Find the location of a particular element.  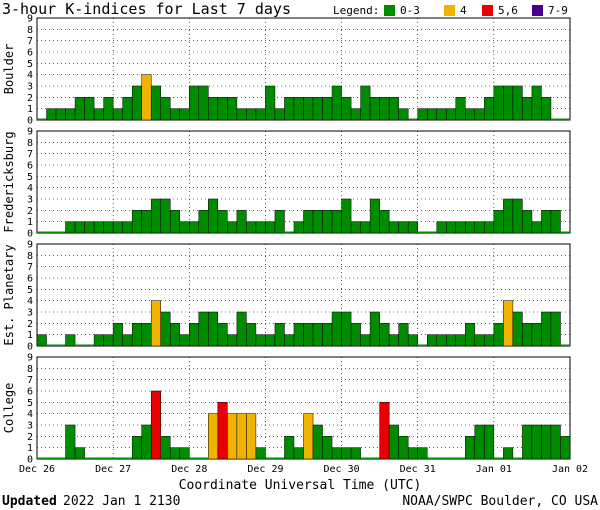

x-tick-label: Jan 01 is located at coordinates (494, 469).